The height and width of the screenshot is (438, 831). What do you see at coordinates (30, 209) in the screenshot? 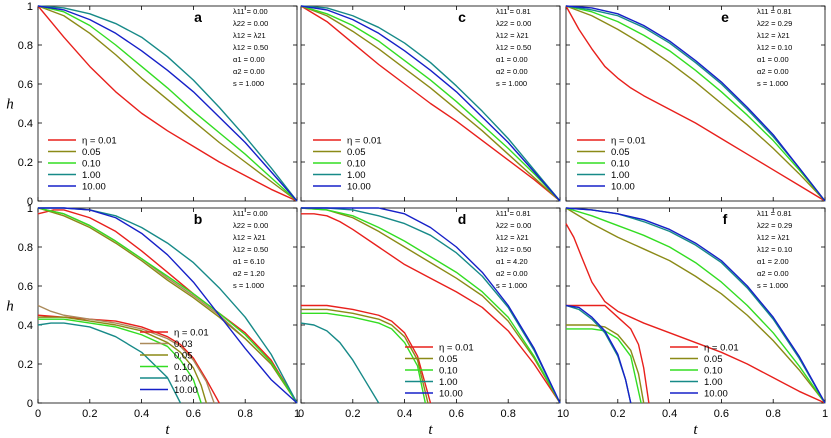
I see `y-tick-label: 1` at bounding box center [30, 209].